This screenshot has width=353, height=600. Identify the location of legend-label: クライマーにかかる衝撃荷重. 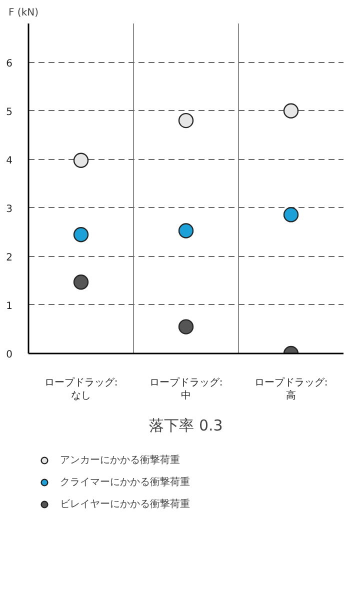
(125, 482).